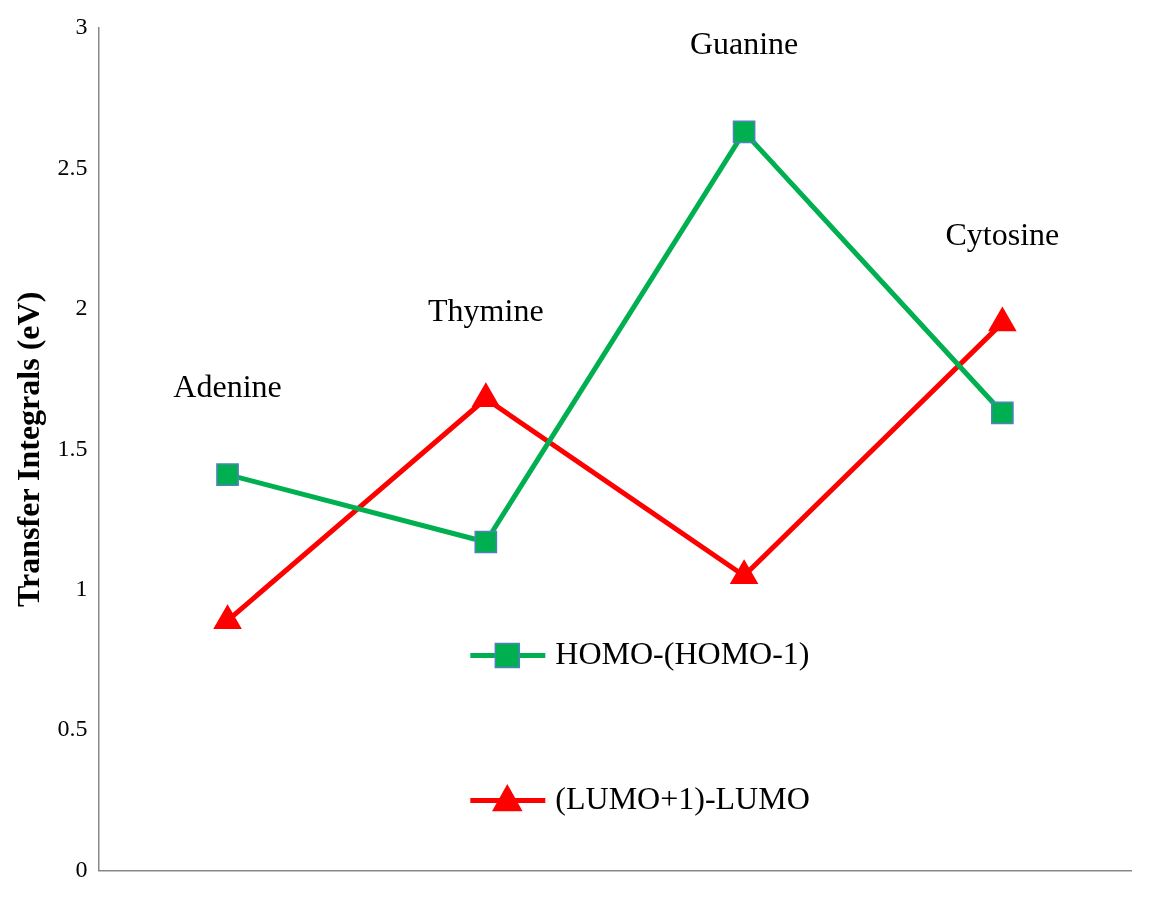 The image size is (1159, 897). Describe the element at coordinates (72, 166) in the screenshot. I see `y-tick-label: 2.5` at that location.